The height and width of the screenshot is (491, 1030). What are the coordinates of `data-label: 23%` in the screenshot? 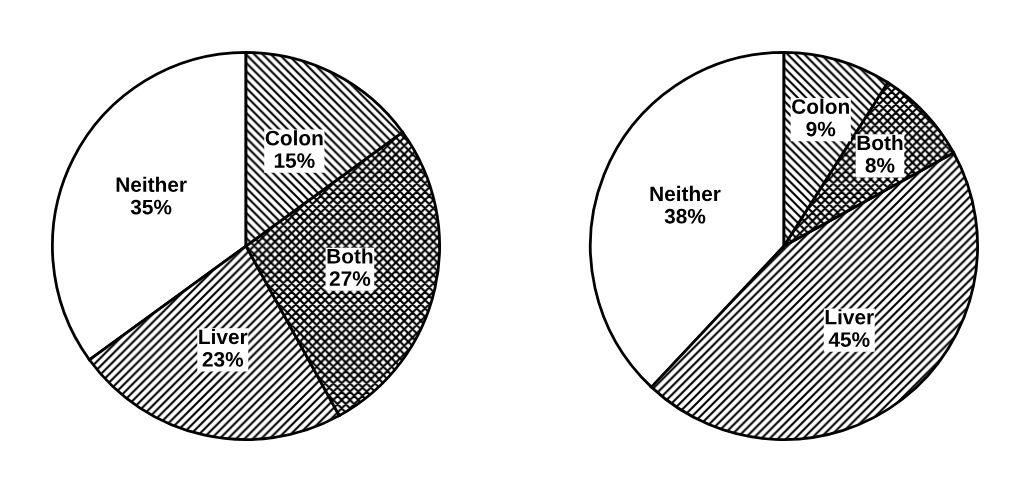 It's located at (223, 359).